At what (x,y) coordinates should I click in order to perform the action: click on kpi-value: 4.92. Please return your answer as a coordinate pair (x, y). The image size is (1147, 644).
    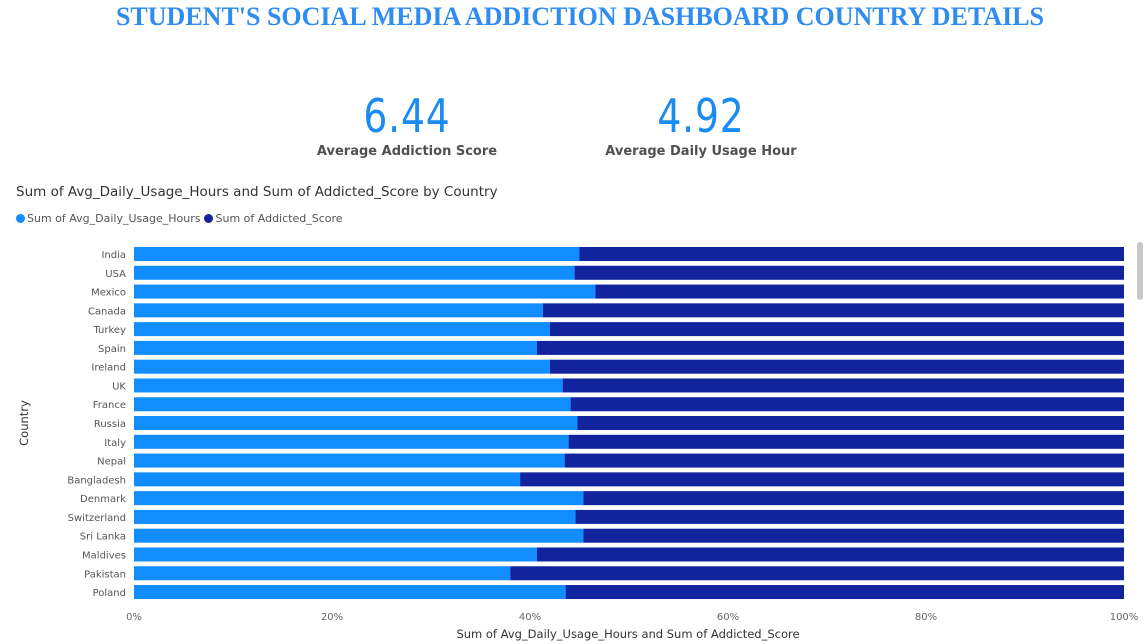
    Looking at the image, I should click on (701, 116).